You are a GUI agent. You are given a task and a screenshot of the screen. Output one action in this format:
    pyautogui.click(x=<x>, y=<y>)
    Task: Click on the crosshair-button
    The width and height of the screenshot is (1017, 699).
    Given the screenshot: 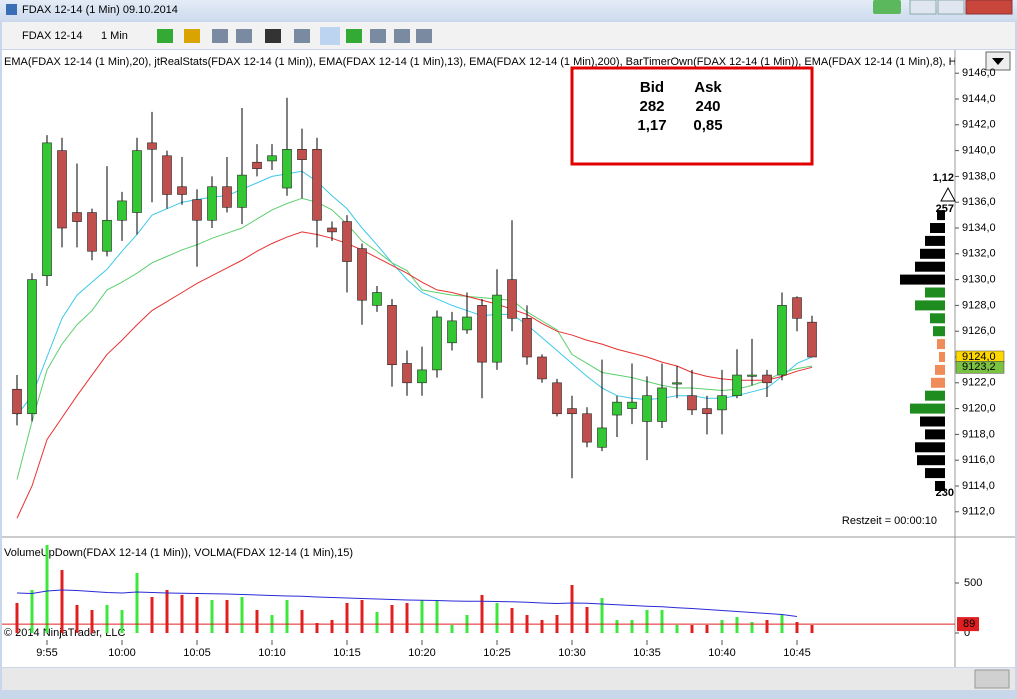 What is the action you would take?
    pyautogui.click(x=273, y=36)
    